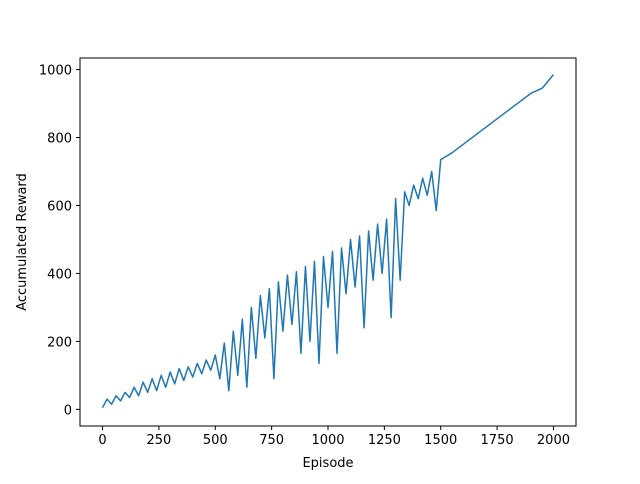 The image size is (640, 484). Describe the element at coordinates (327, 463) in the screenshot. I see `x-axis-label: Episode` at that location.